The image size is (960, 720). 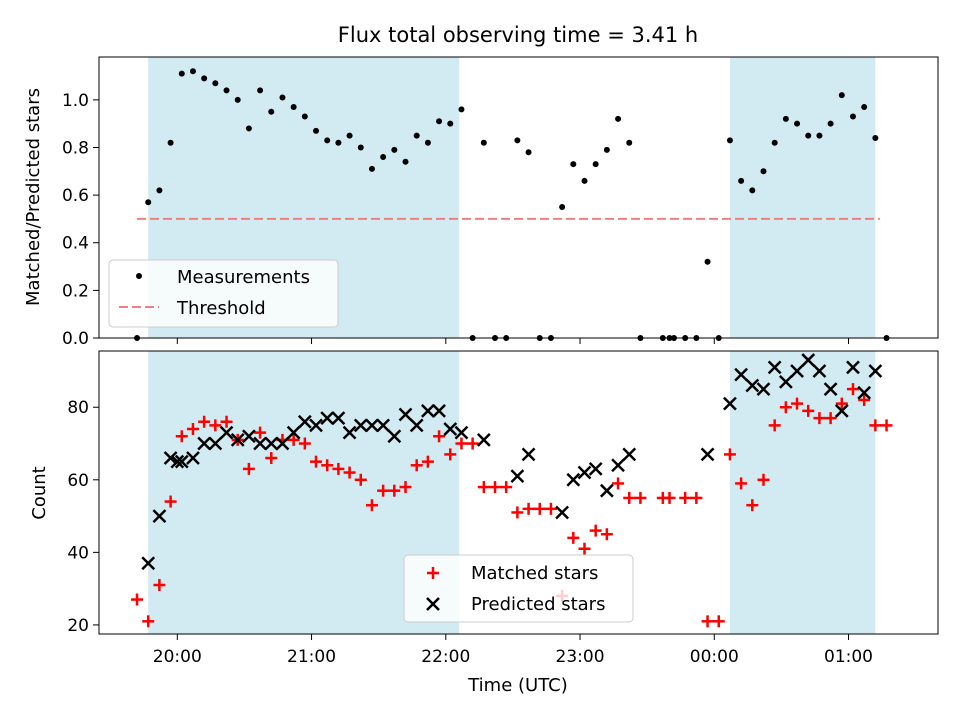 What do you see at coordinates (78, 553) in the screenshot?
I see `y-tick-label: 40` at bounding box center [78, 553].